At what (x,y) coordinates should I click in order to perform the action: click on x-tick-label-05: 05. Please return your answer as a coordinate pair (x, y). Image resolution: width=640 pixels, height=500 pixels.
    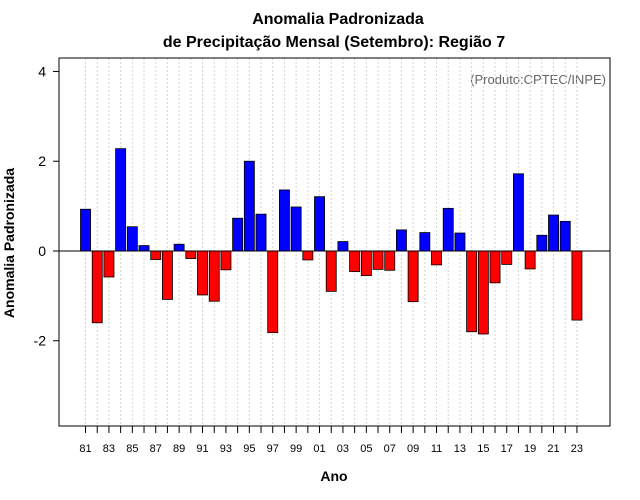
    Looking at the image, I should click on (366, 449).